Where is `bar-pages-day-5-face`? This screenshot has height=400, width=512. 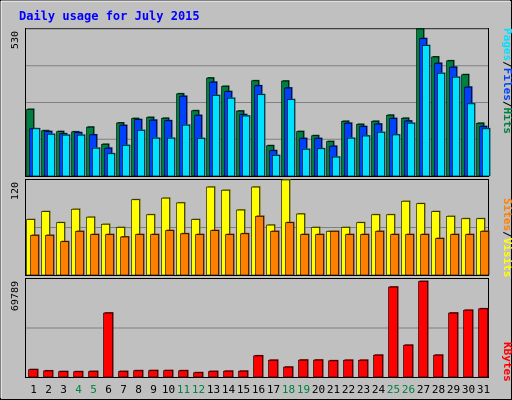
bar-pages-day-5-face is located at coordinates (96, 162).